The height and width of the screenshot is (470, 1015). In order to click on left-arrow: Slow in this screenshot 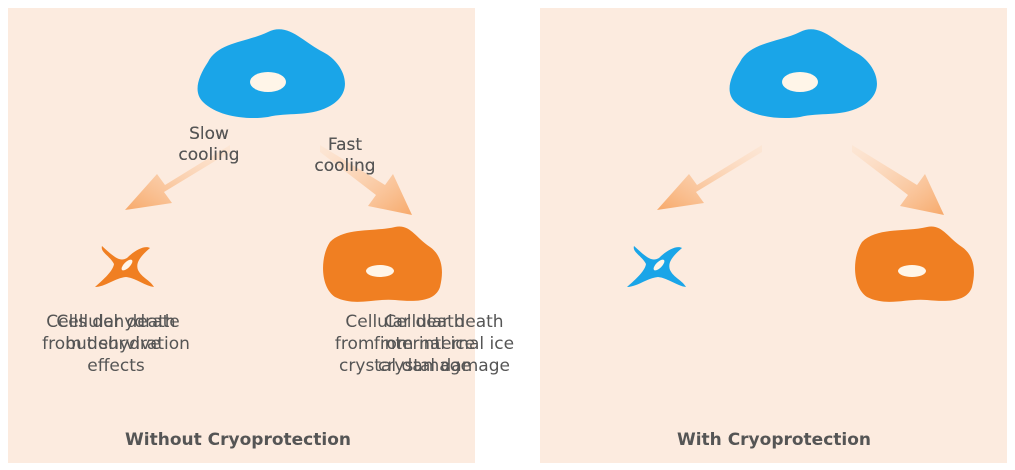, I will do `click(209, 134)`.